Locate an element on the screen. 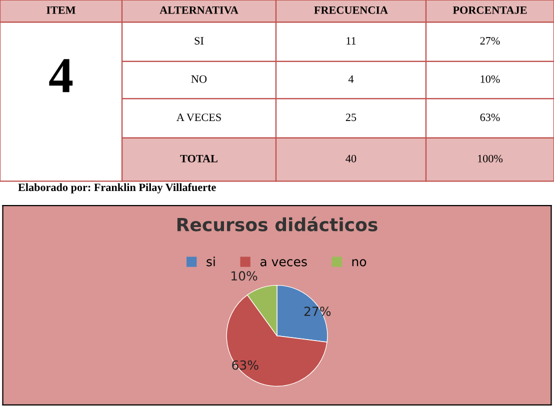 The image size is (554, 407). text: TOTAL is located at coordinates (199, 158).